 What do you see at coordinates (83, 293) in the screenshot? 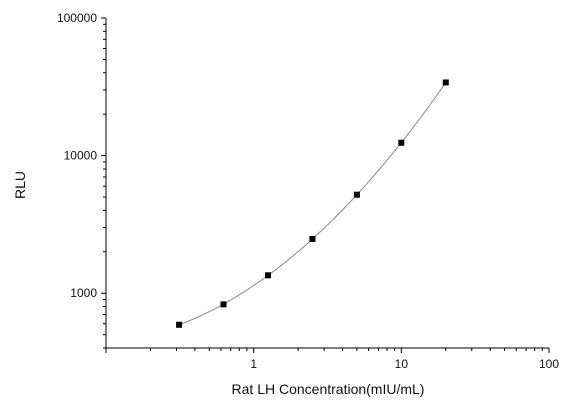
I see `y-tick-label: 1000` at bounding box center [83, 293].